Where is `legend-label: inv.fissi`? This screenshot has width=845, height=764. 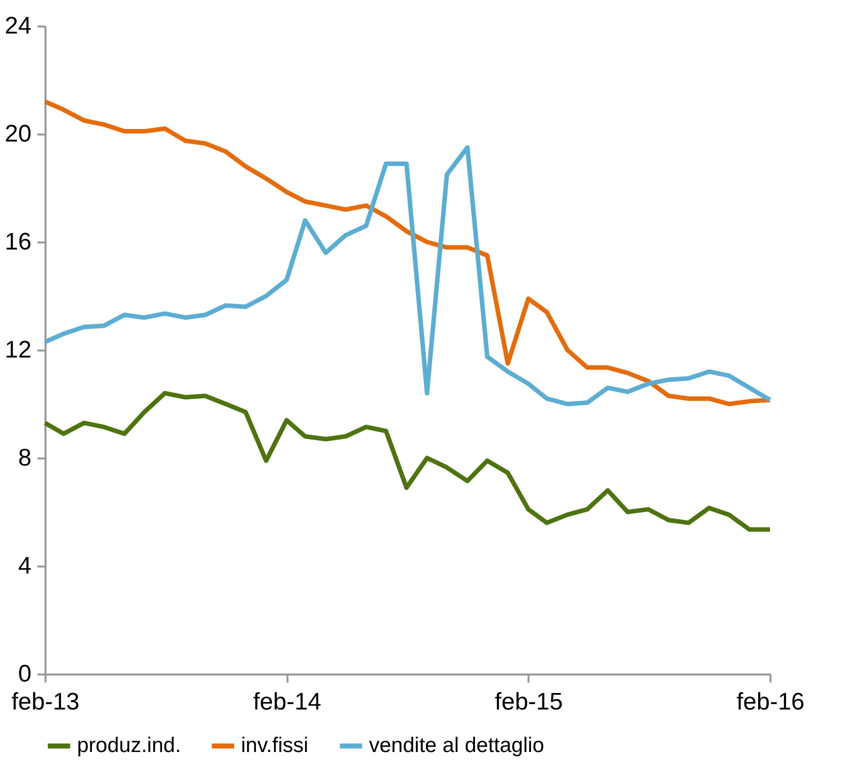 legend-label: inv.fissi is located at coordinates (274, 745).